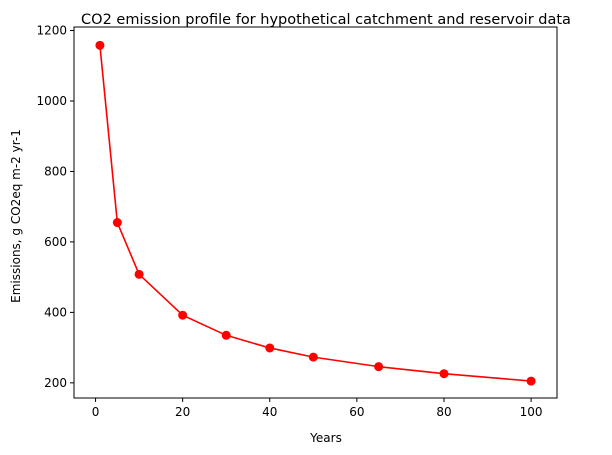 Image resolution: width=612 pixels, height=455 pixels. Describe the element at coordinates (356, 412) in the screenshot. I see `x-tick-label: 60` at that location.